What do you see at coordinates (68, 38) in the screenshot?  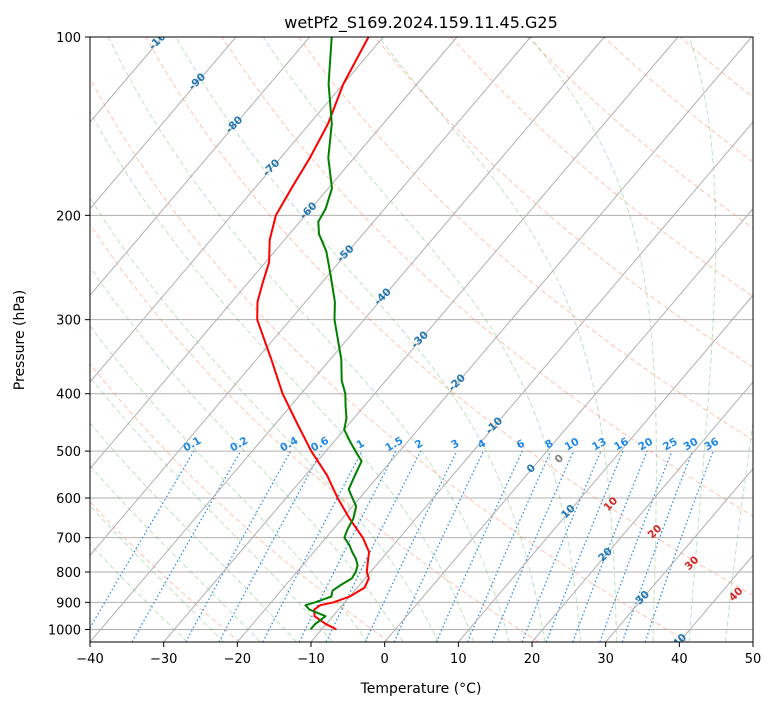 I see `y-tick-label: 100` at bounding box center [68, 38].